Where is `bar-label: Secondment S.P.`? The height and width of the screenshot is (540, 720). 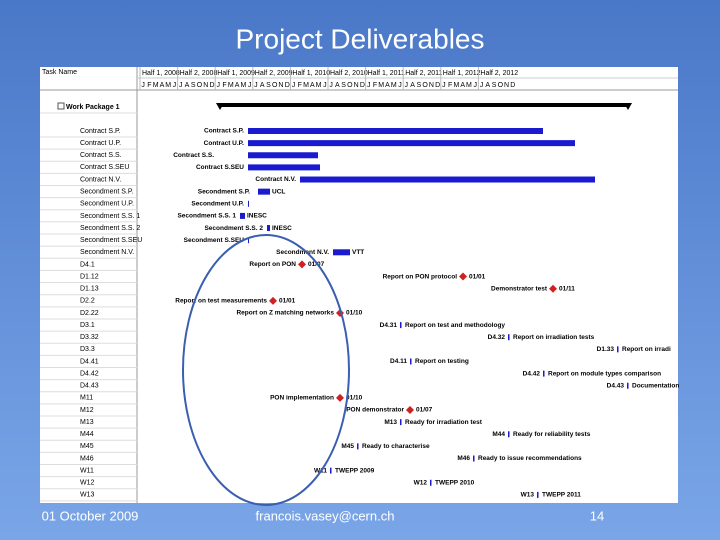
bar-label: Secondment S.P. is located at coordinates (224, 191).